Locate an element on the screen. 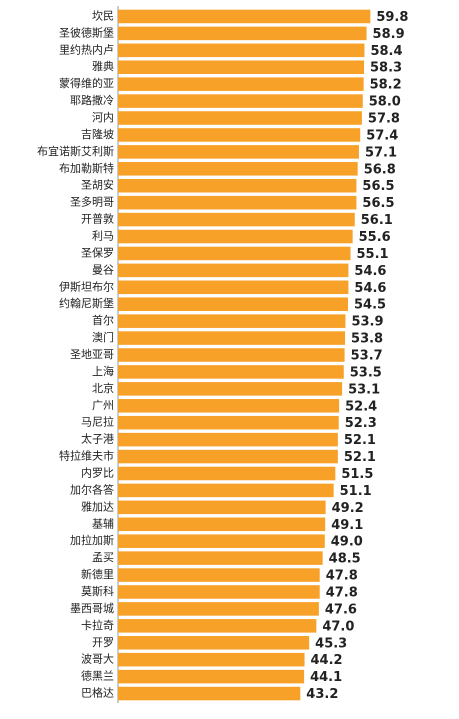 The width and height of the screenshot is (459, 719). category-label: 内罗比 is located at coordinates (97, 472).